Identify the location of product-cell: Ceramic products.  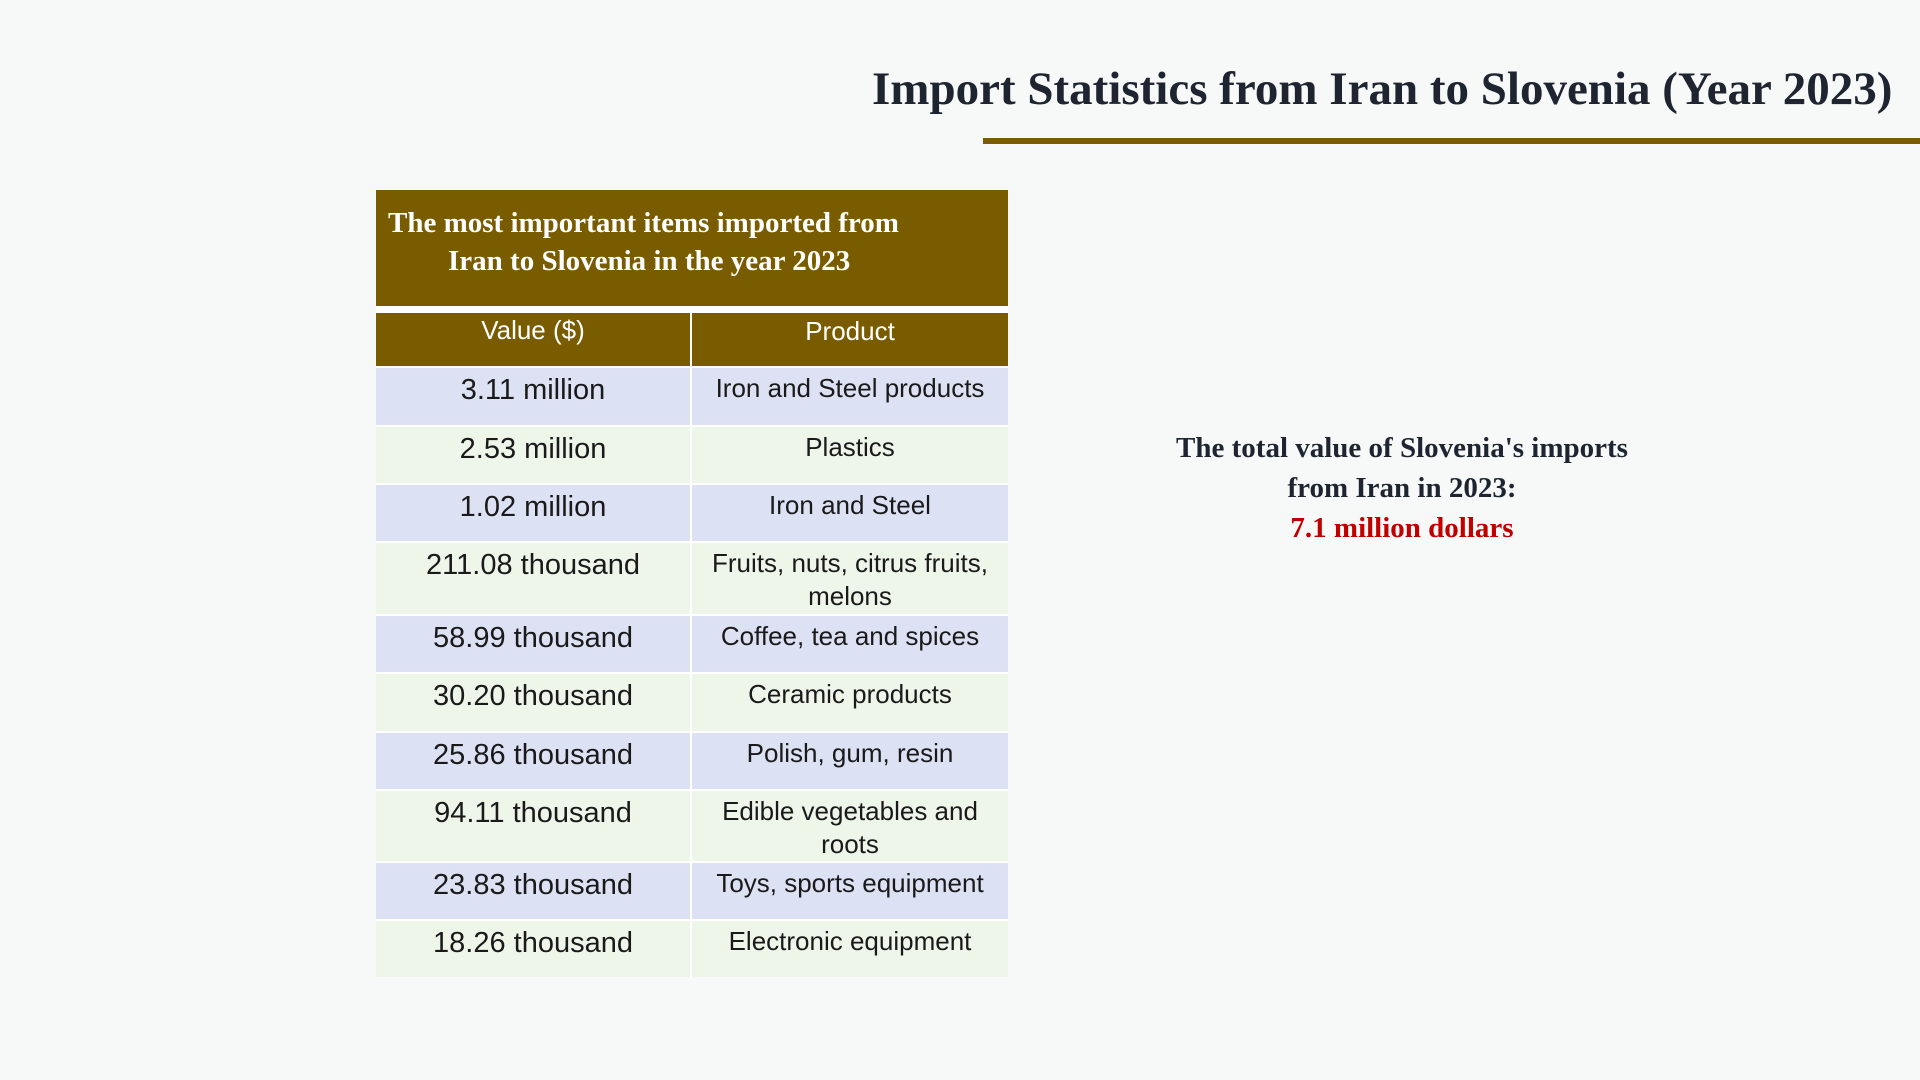
(850, 694).